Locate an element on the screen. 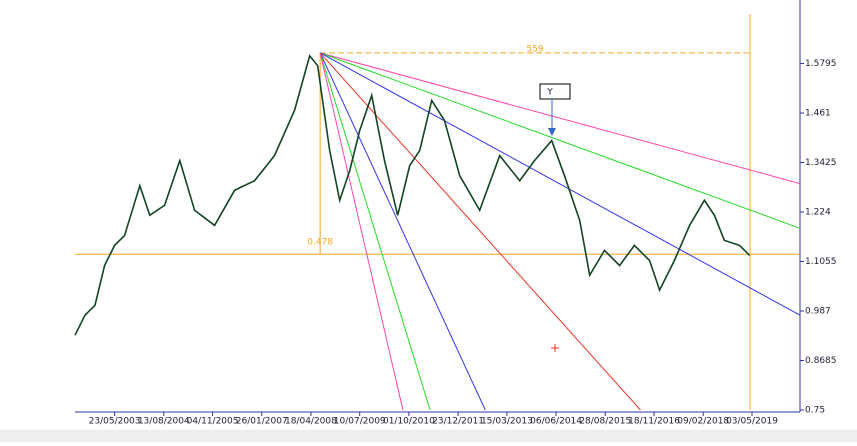 This screenshot has height=446, width=857. x-tick-label: 23/12/2011 is located at coordinates (458, 422).